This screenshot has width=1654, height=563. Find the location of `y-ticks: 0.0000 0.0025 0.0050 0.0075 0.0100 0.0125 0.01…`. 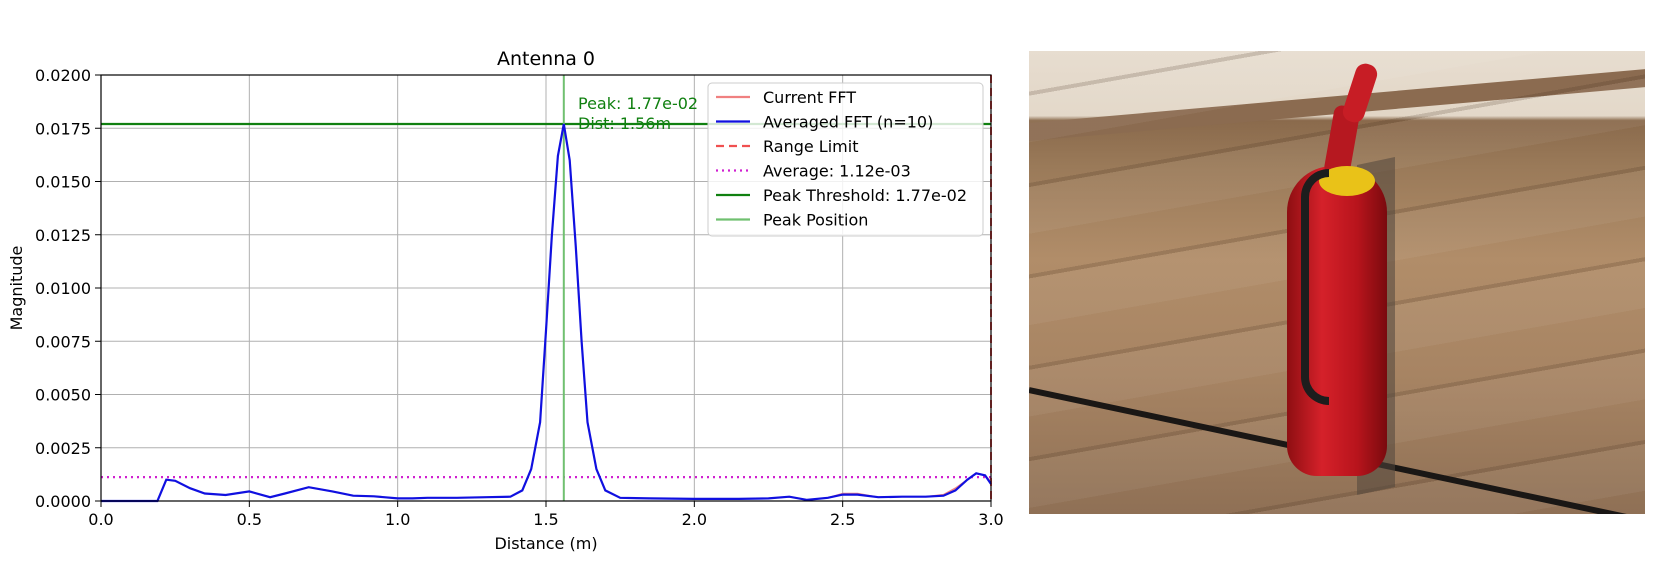

y-ticks: 0.0000 0.0025 0.0050 0.0075 0.0100 0.0125 0.01… is located at coordinates (68, 288).